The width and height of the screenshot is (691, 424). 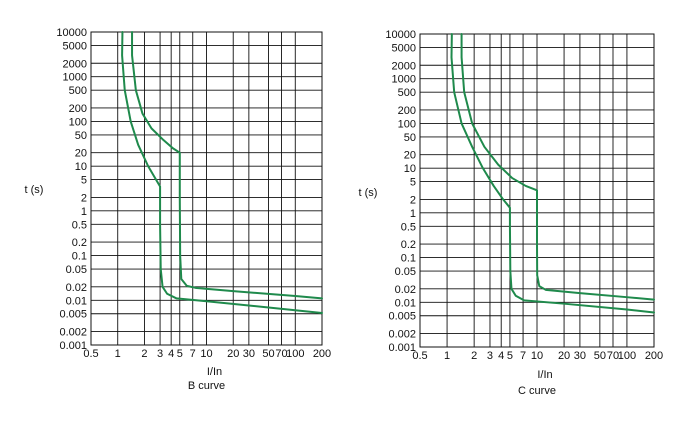 I want to click on chart-2-ytick-label: 5000, so click(x=404, y=48).